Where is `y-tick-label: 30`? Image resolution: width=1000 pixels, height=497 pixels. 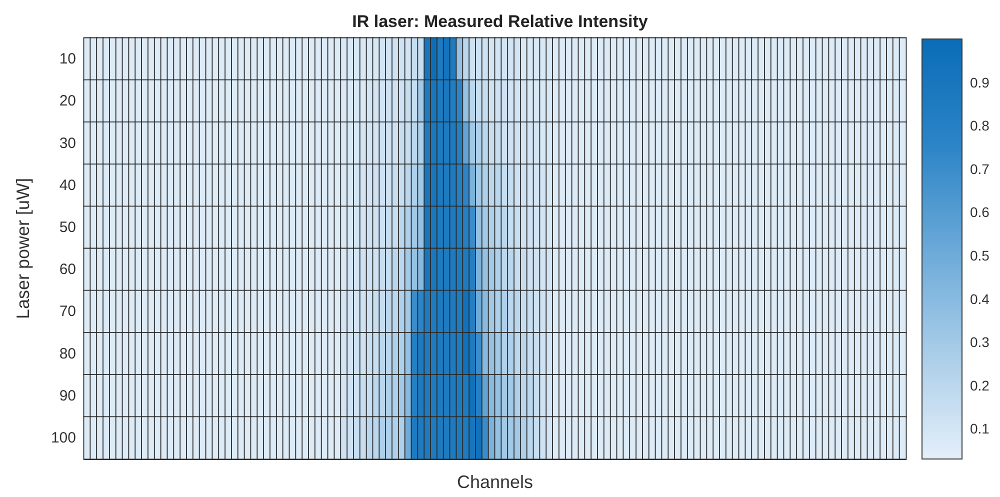 y-tick-label: 30 is located at coordinates (67, 143).